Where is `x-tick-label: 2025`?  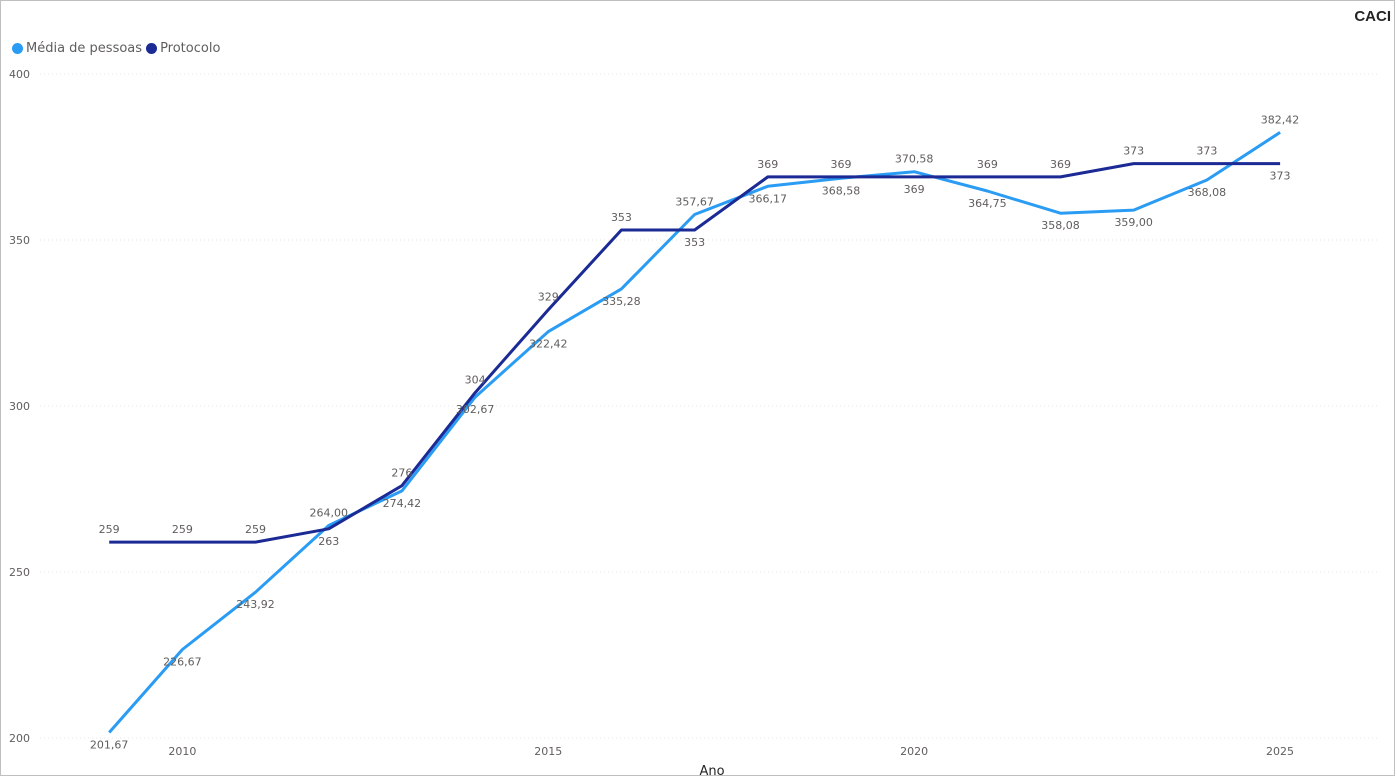 x-tick-label: 2025 is located at coordinates (1280, 751).